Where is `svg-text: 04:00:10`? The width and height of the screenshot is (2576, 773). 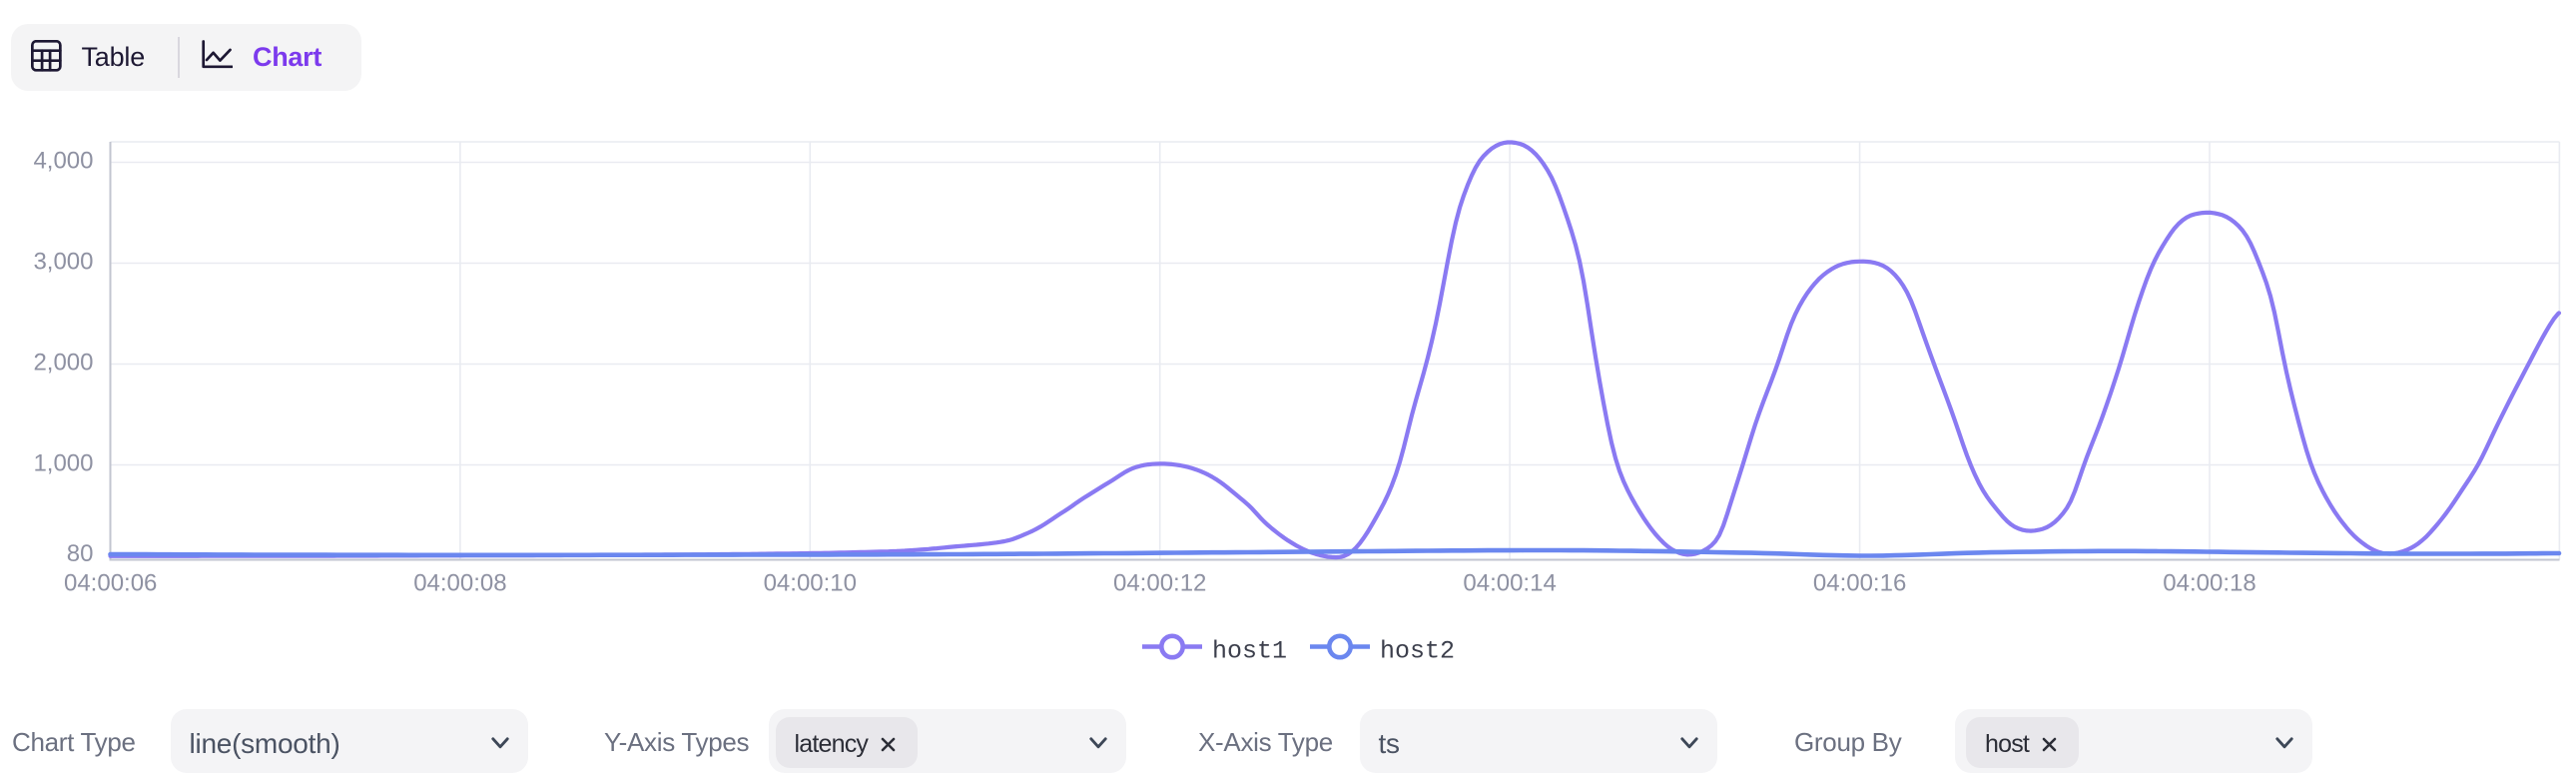 svg-text: 04:00:10 is located at coordinates (811, 583).